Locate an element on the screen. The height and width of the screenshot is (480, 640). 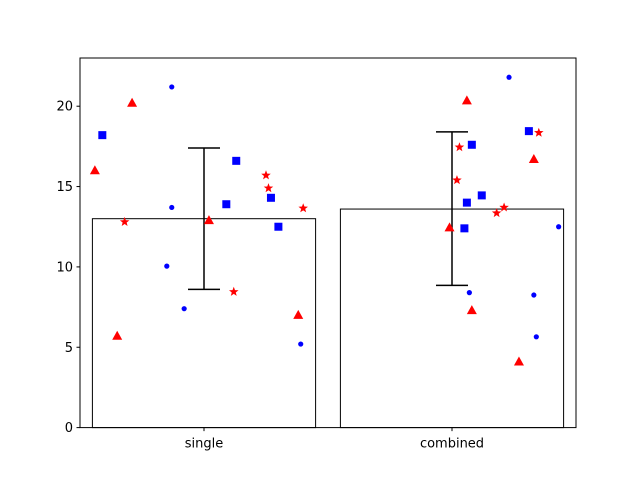
y-tick-label: 20 is located at coordinates (64, 107).